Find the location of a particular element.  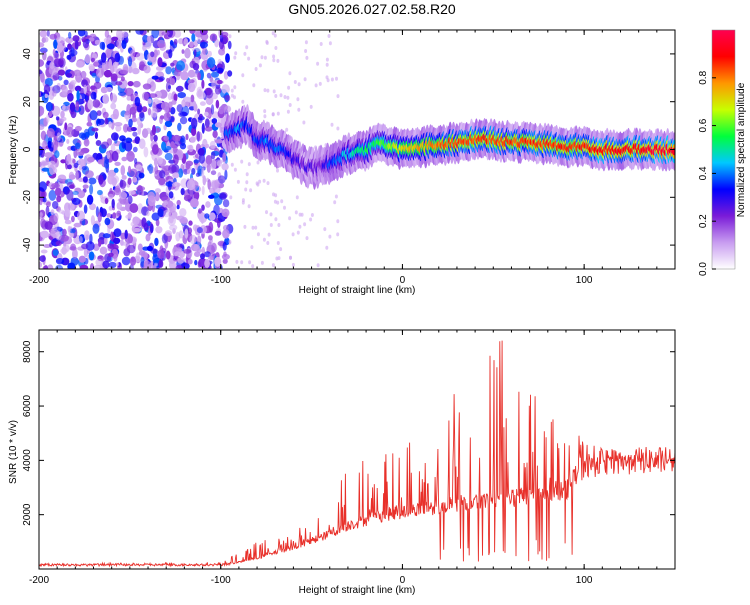

snr-xlabel: Height of straight line (km) is located at coordinates (357, 590).